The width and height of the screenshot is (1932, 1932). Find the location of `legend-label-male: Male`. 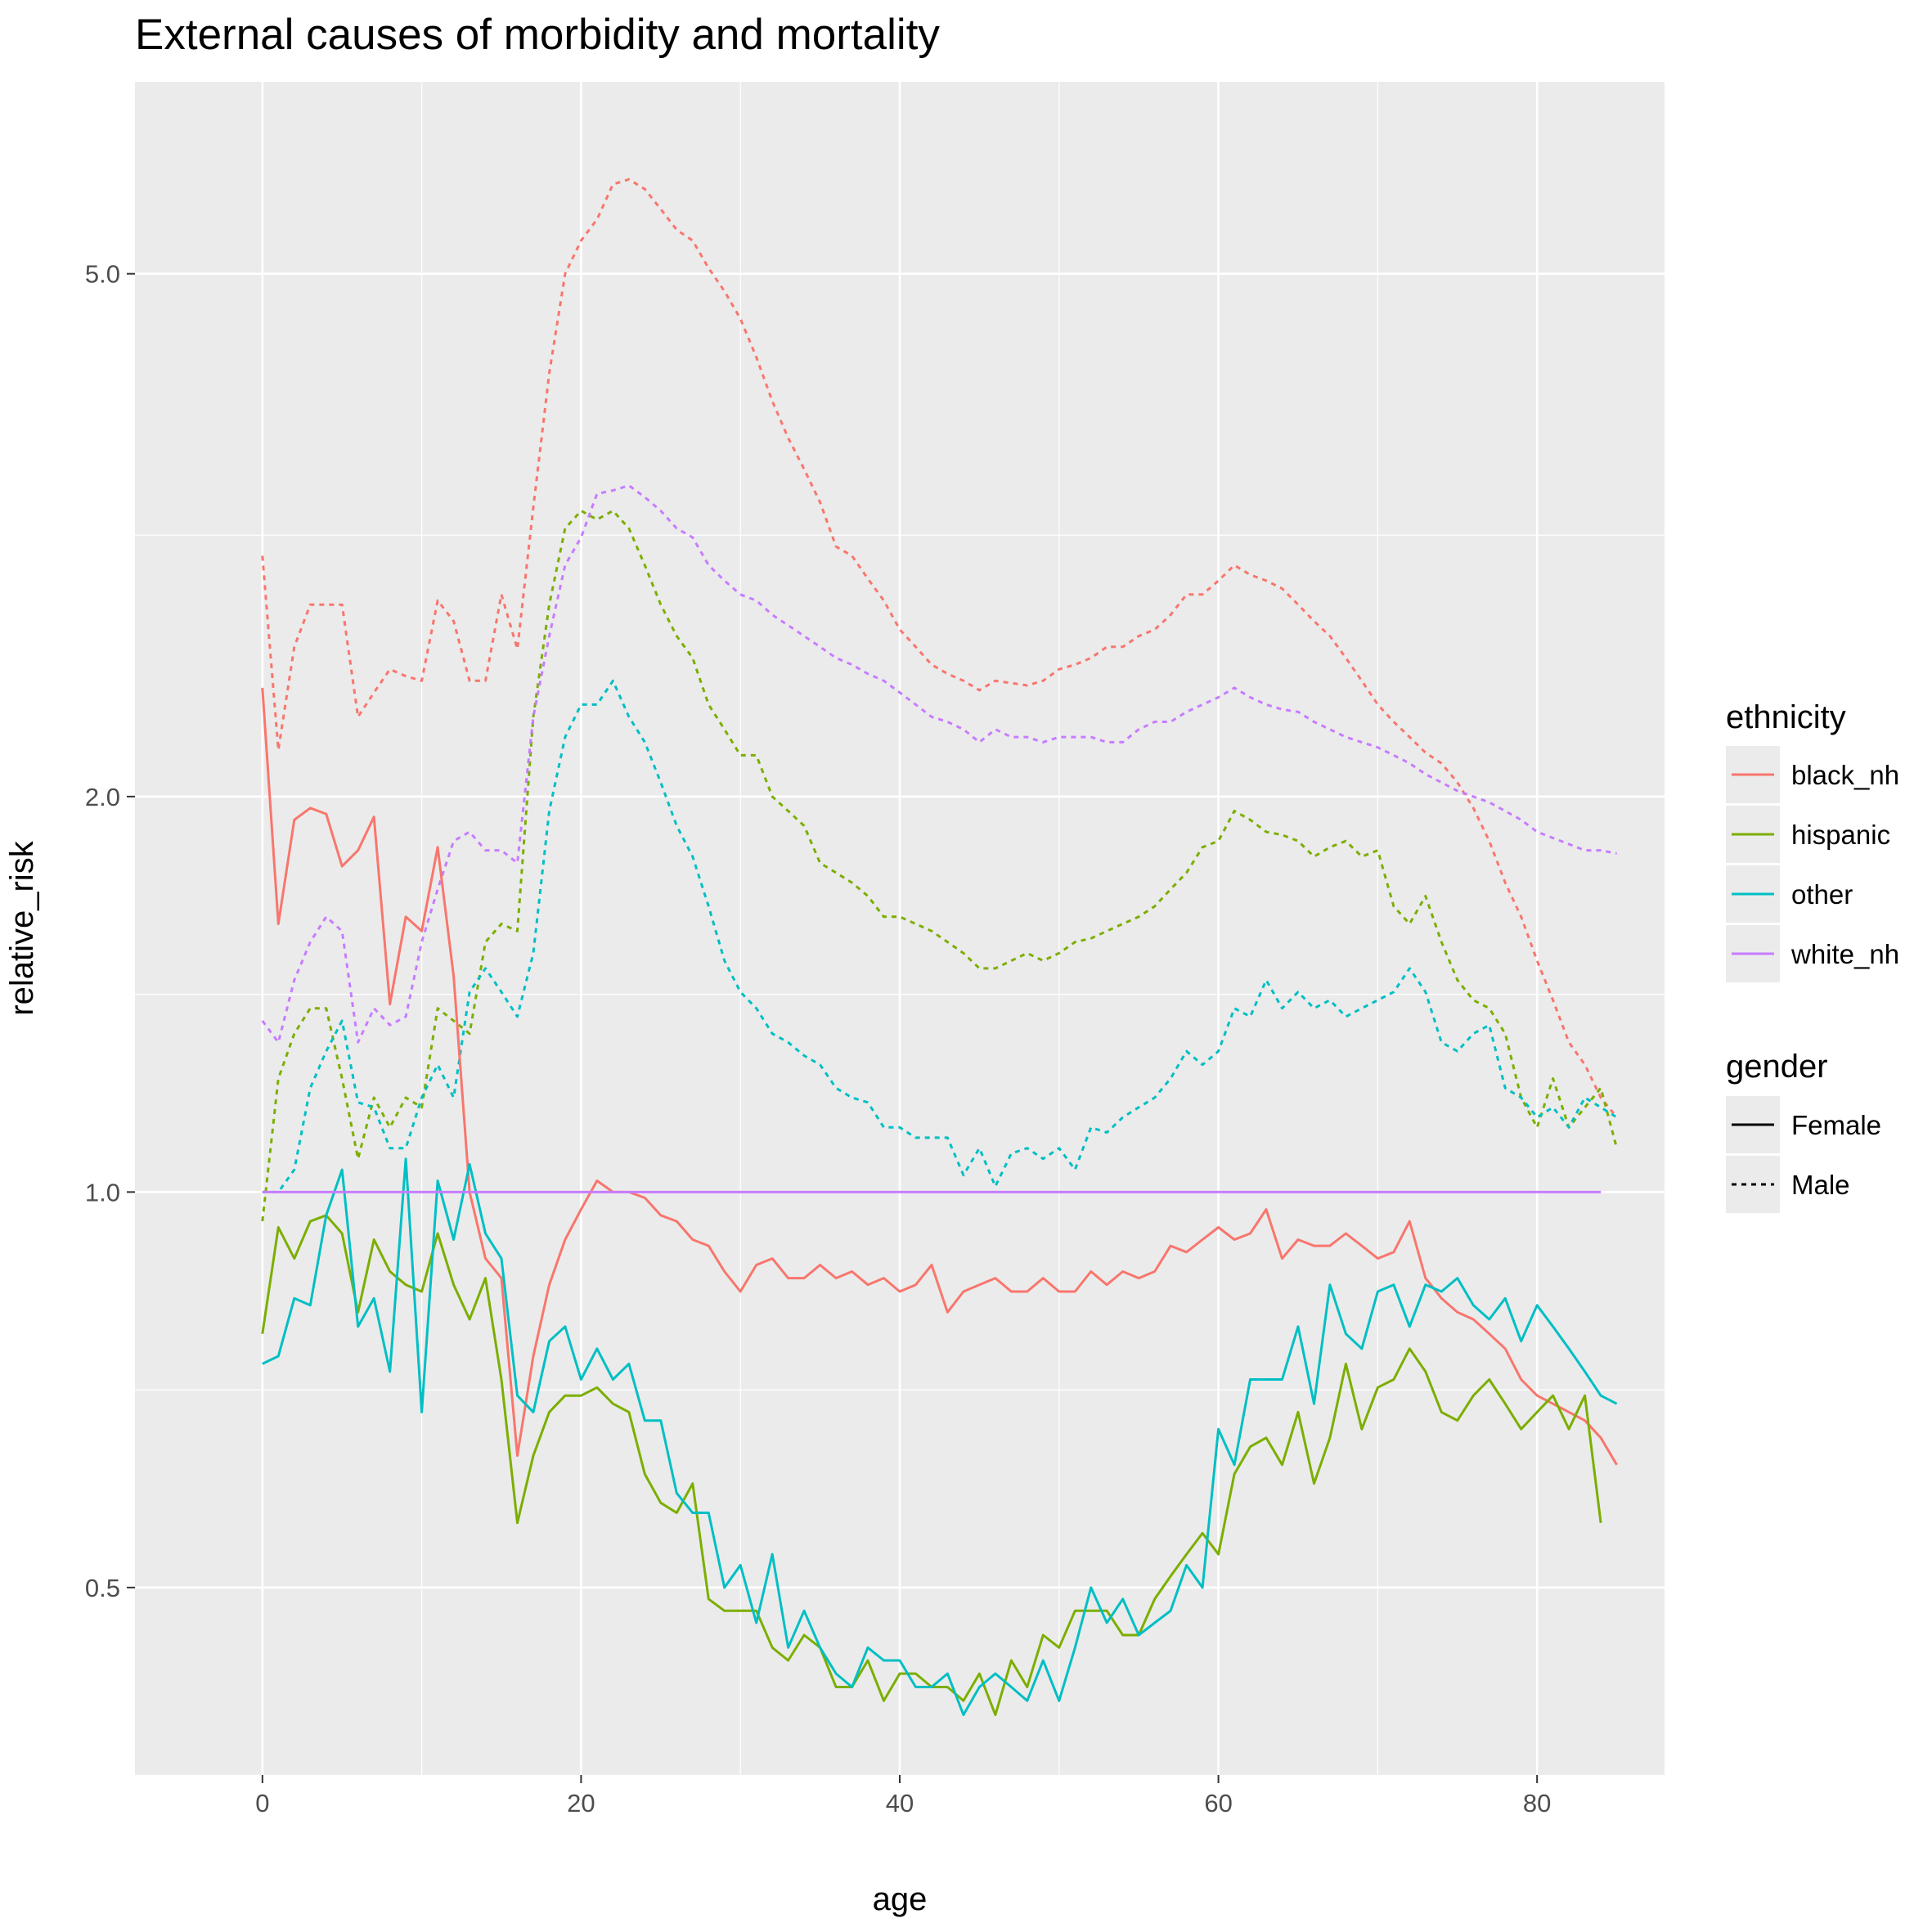

legend-label-male: Male is located at coordinates (1821, 1185).